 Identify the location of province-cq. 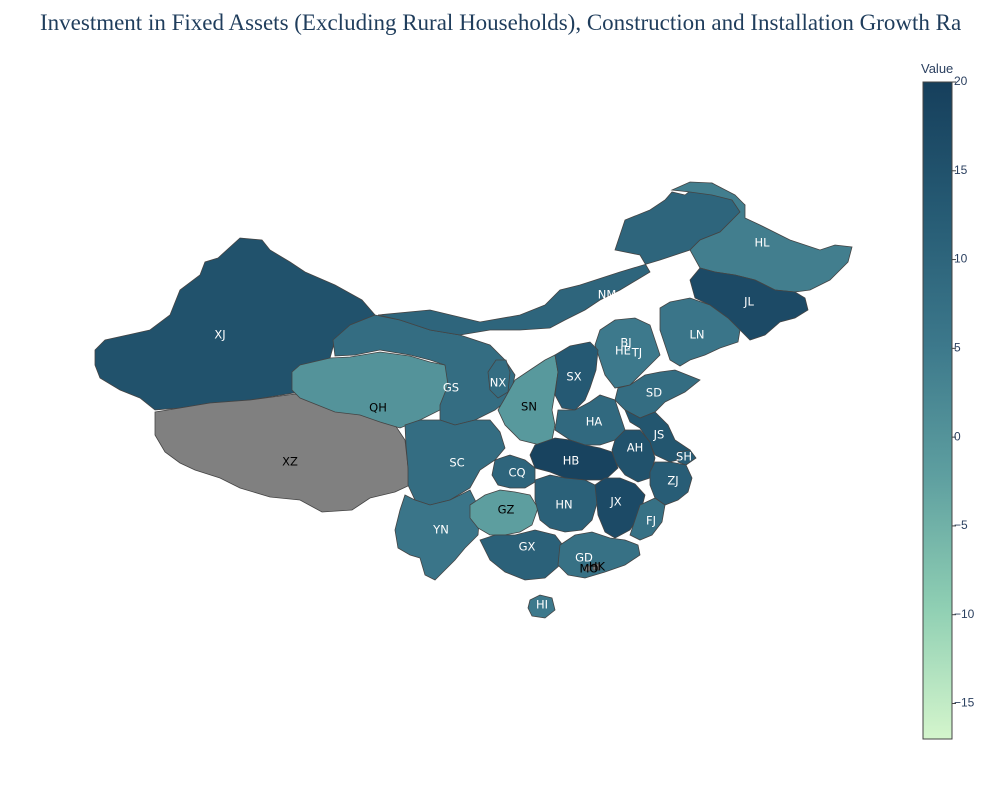
(513, 471).